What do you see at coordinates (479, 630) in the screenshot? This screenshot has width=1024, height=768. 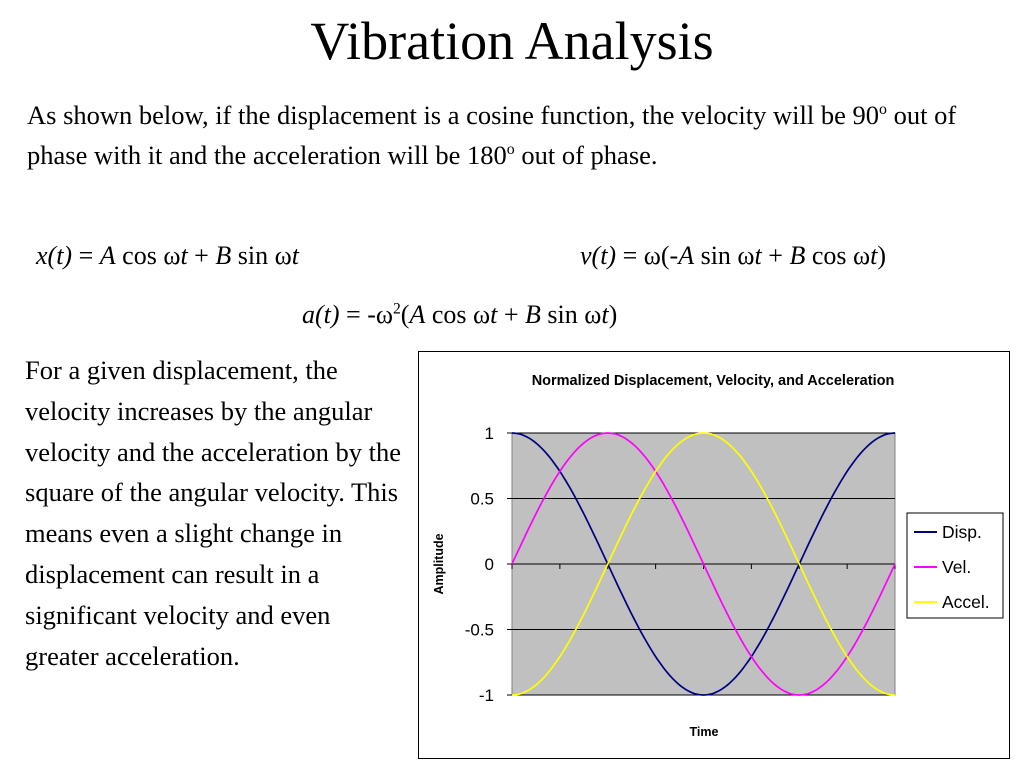 I see `y-tick-label: -0.5` at bounding box center [479, 630].